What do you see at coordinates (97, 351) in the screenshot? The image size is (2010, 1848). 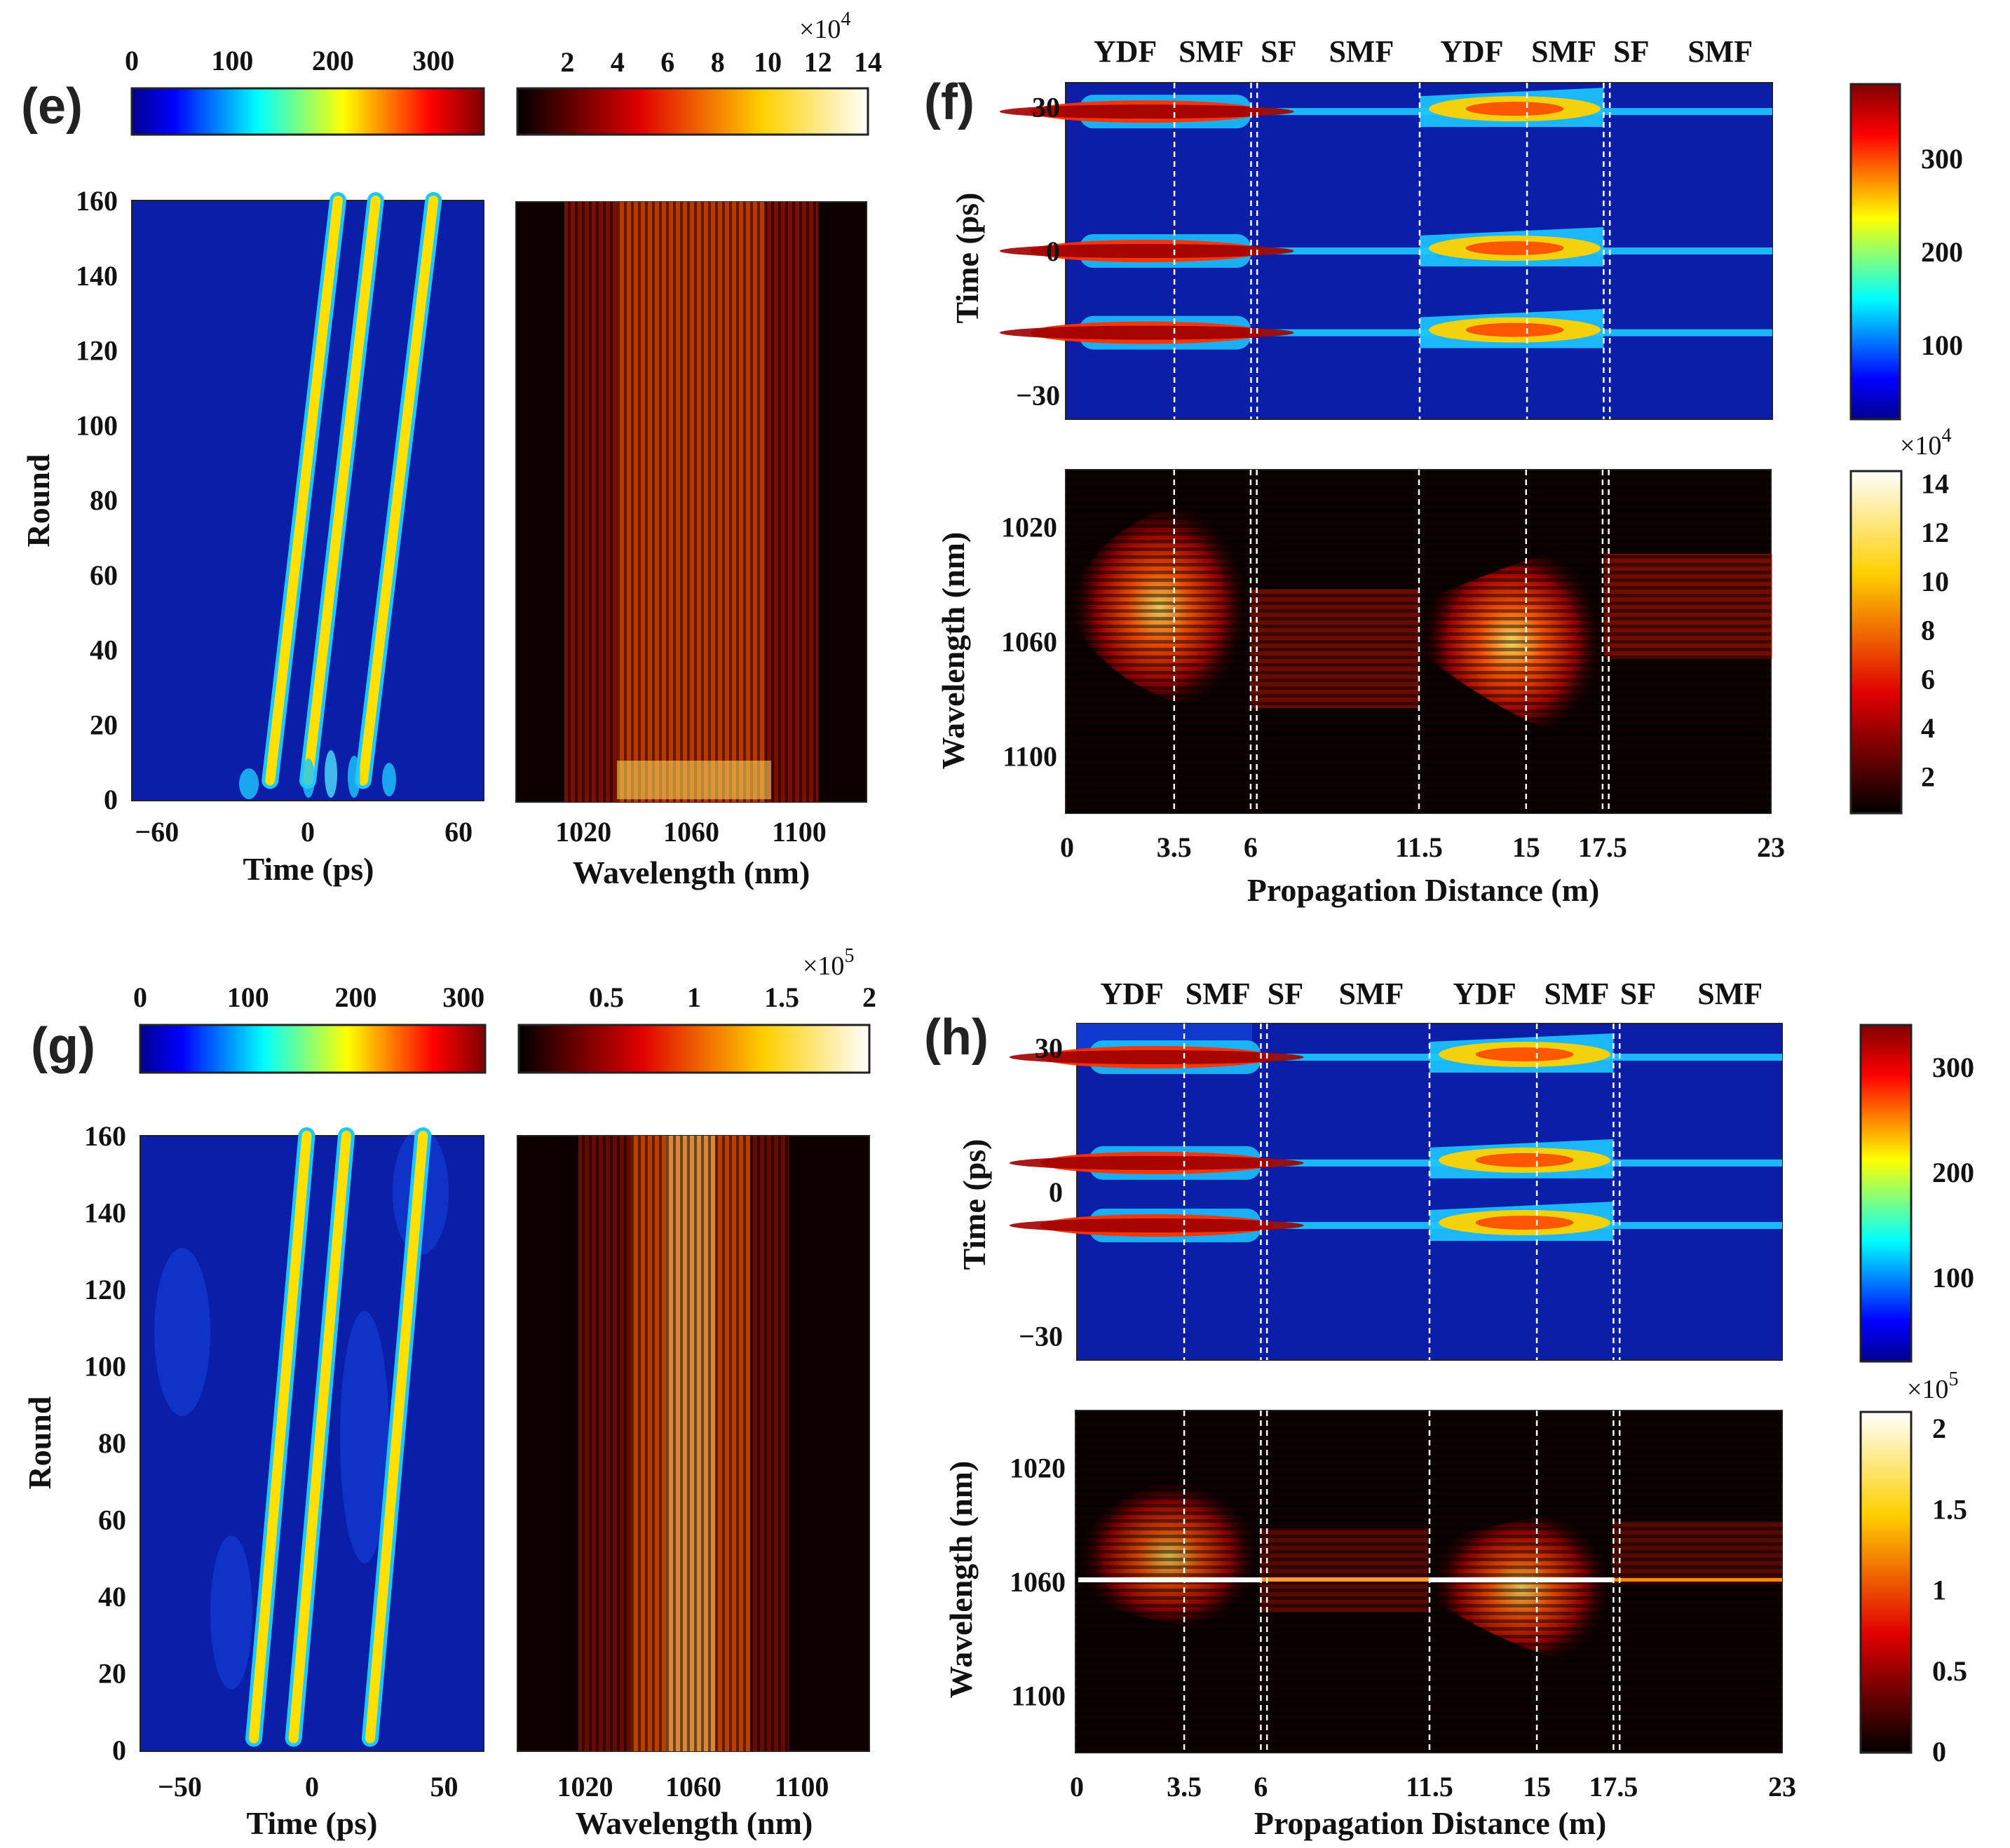 I see `y-tick-label: 120` at bounding box center [97, 351].